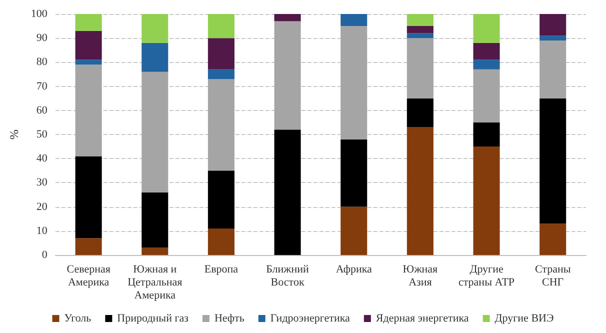 This screenshot has height=333, width=606. What do you see at coordinates (229, 318) in the screenshot?
I see `legend-label: Нефть` at bounding box center [229, 318].